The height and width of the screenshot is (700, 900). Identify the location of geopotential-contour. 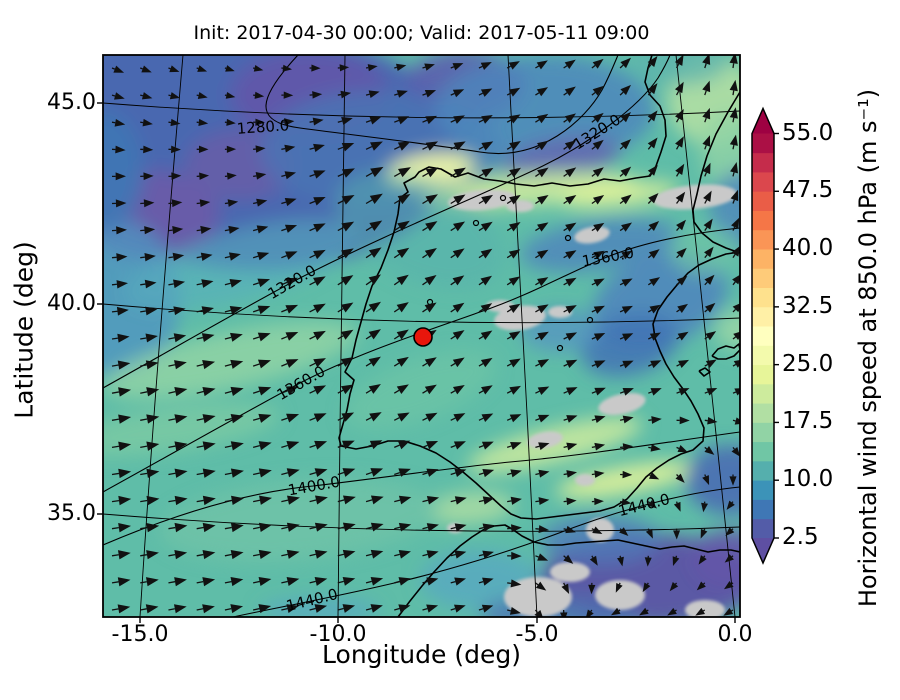
(486, 551).